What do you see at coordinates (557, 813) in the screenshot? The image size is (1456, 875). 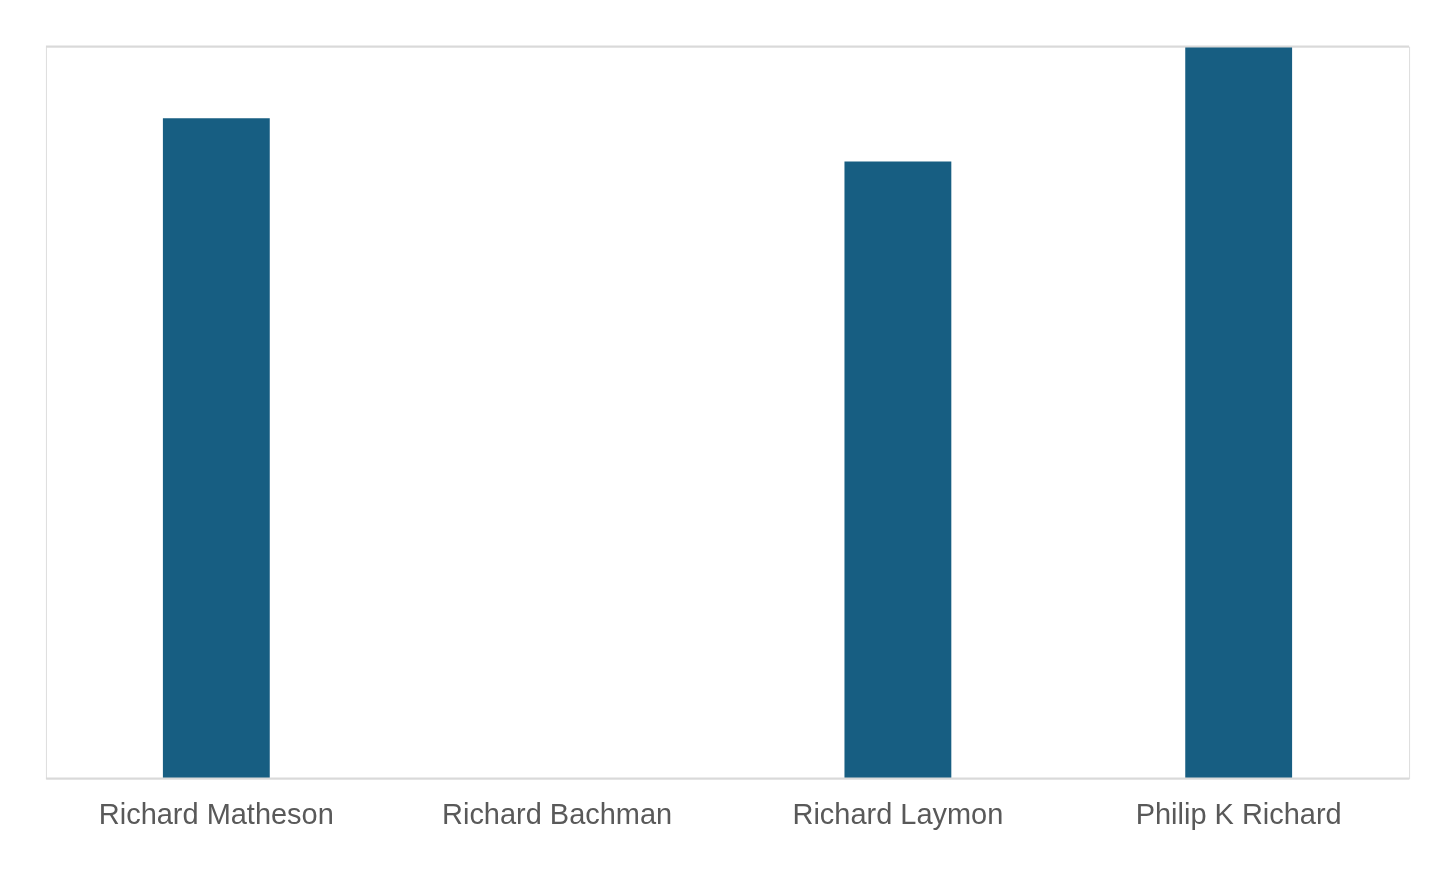 I see `x-tick-label: Richard Bachman` at bounding box center [557, 813].